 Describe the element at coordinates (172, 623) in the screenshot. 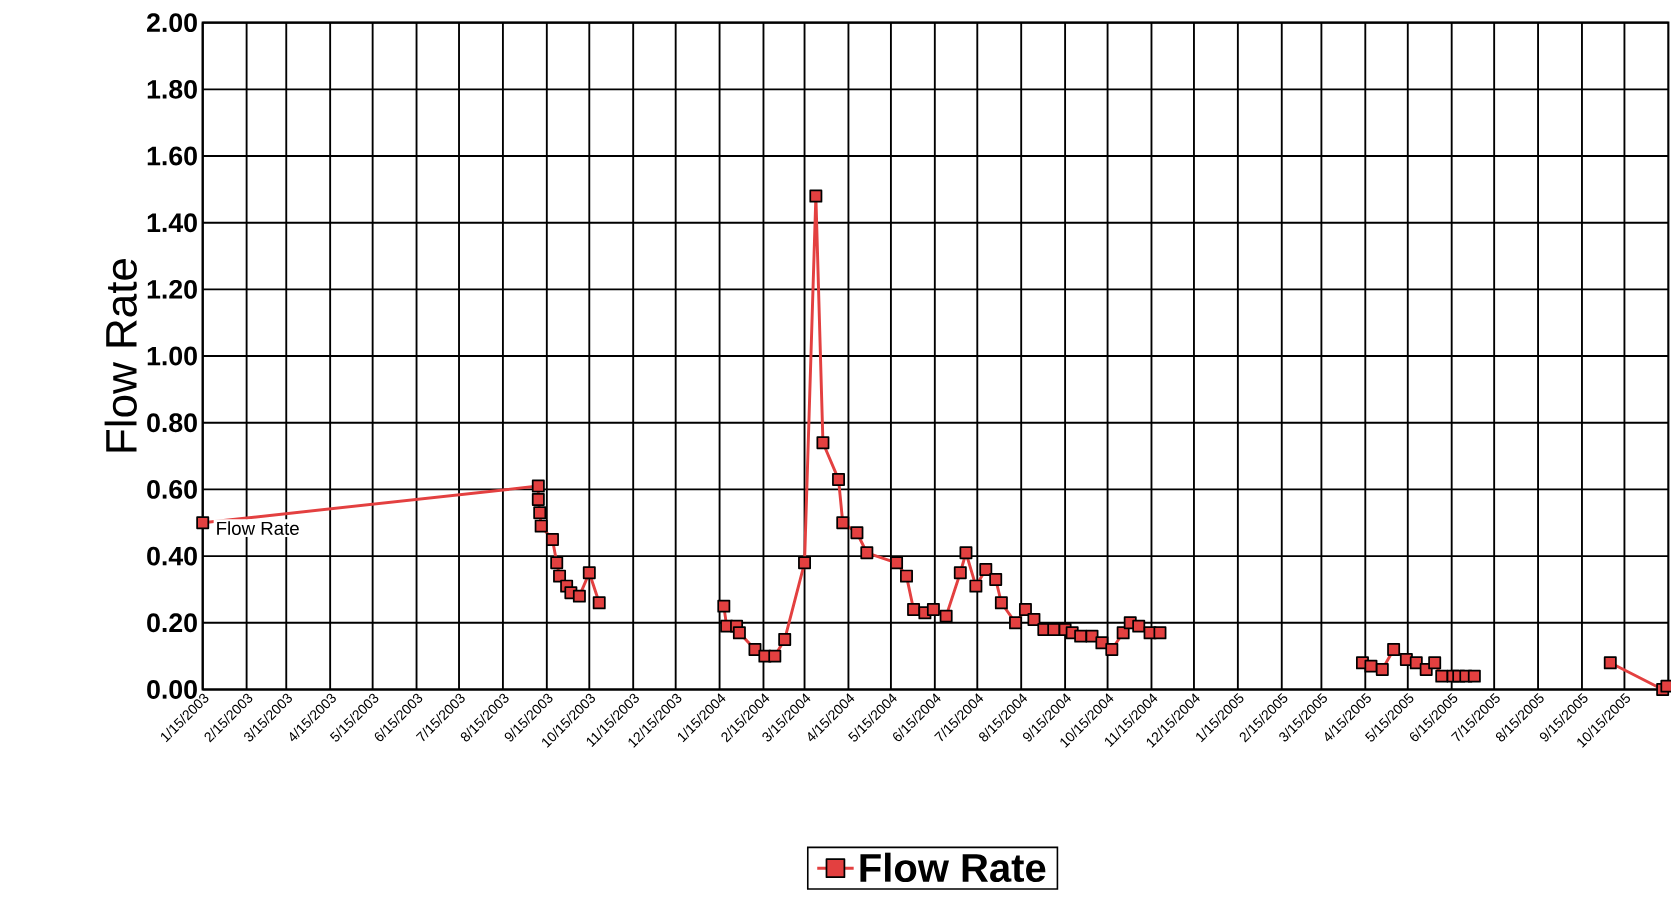

I see `y-tick-label: 0.20` at that location.